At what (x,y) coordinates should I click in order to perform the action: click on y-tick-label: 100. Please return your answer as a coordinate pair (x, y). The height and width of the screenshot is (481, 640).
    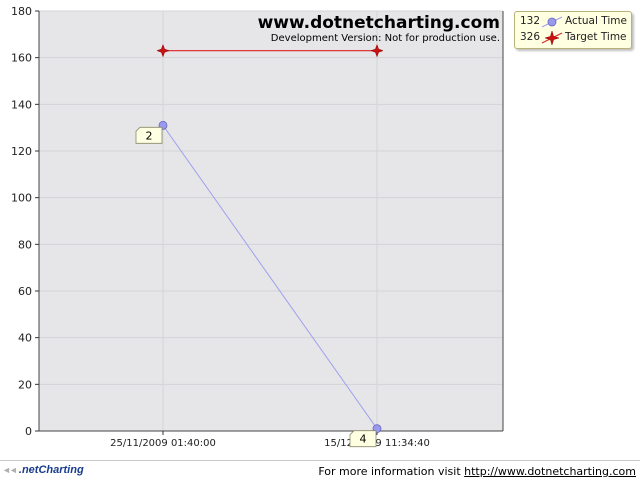
    Looking at the image, I should click on (21, 198).